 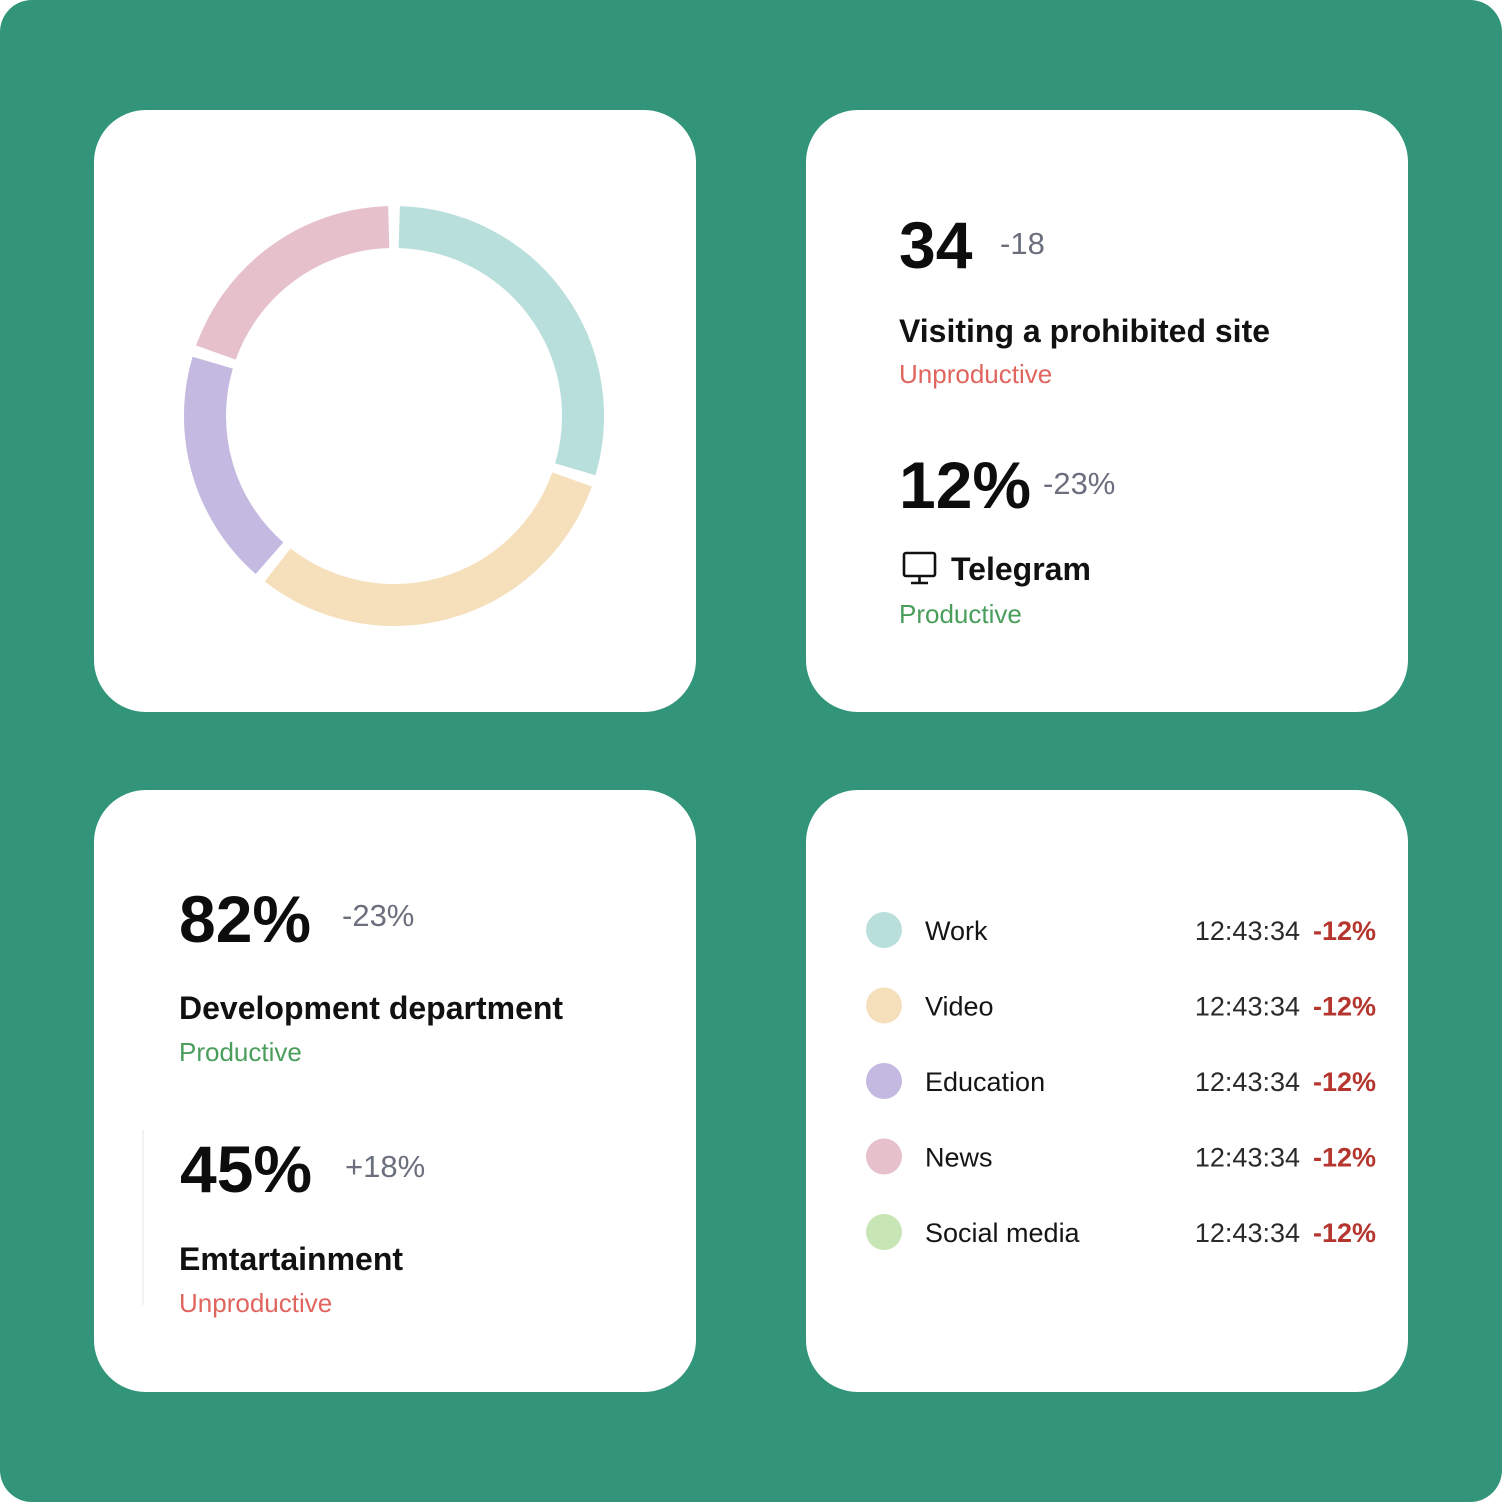 What do you see at coordinates (956, 931) in the screenshot?
I see `legend-name: Work` at bounding box center [956, 931].